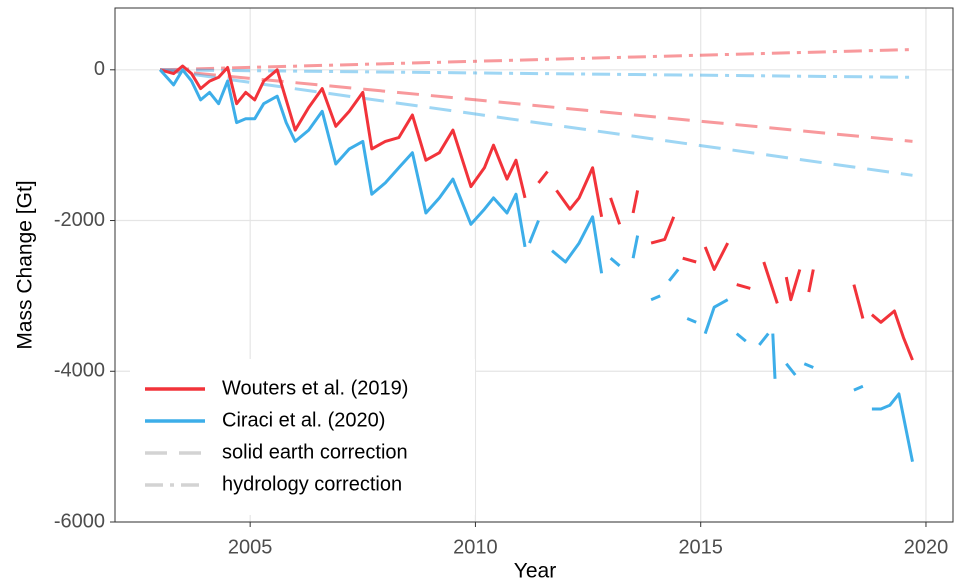 This screenshot has width=954, height=582. Describe the element at coordinates (475, 547) in the screenshot. I see `x-tick-label: 2010` at that location.